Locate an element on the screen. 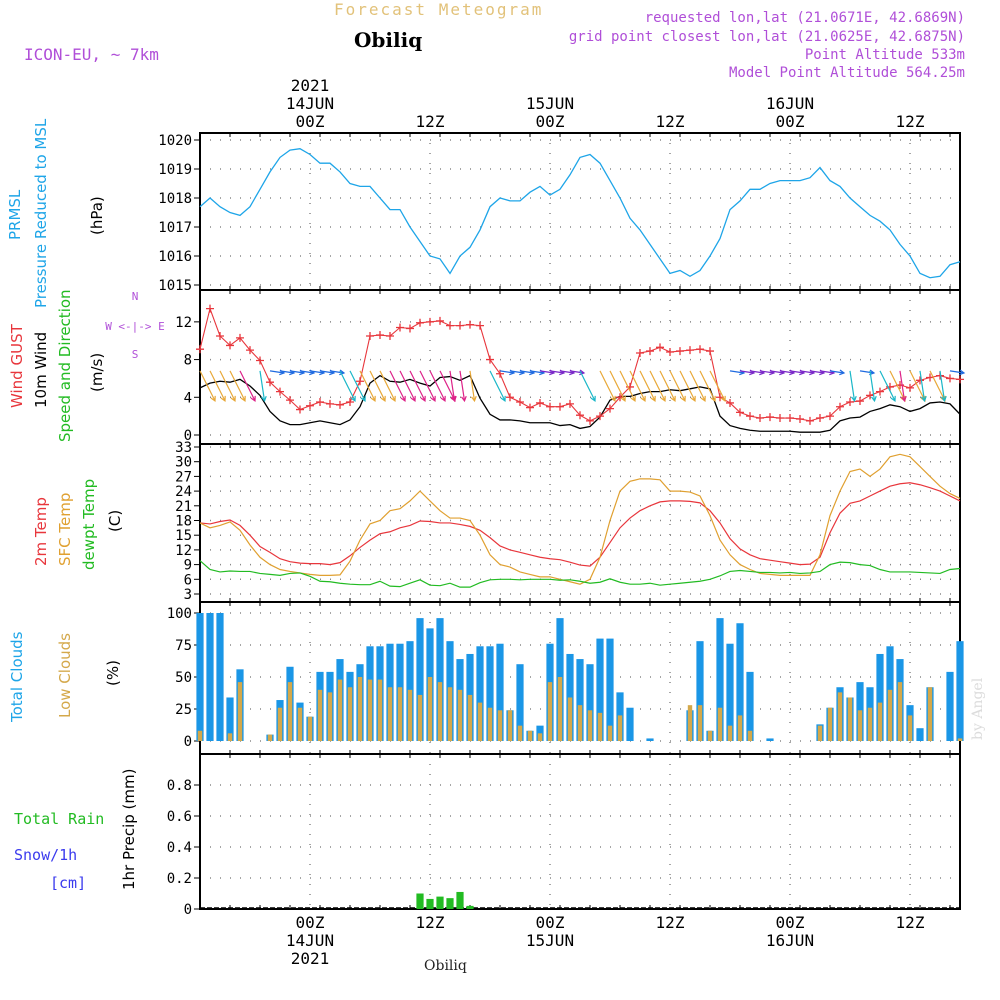 The width and height of the screenshot is (1000, 1000). total-rain-label: Total Rain is located at coordinates (59, 819).